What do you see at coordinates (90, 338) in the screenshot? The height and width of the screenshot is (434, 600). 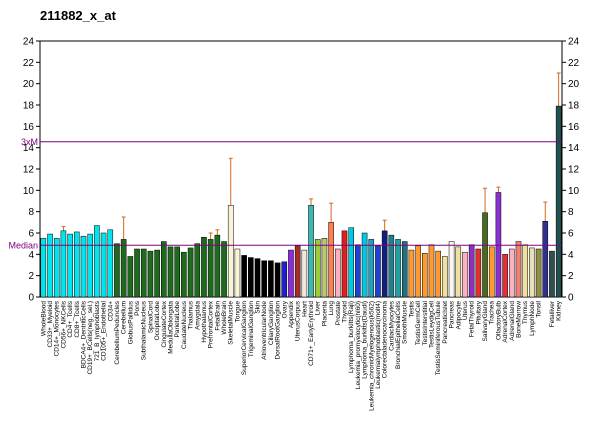 I see `x-tick-label: CD19+_BCells(neg._sel.)` at bounding box center [90, 338].